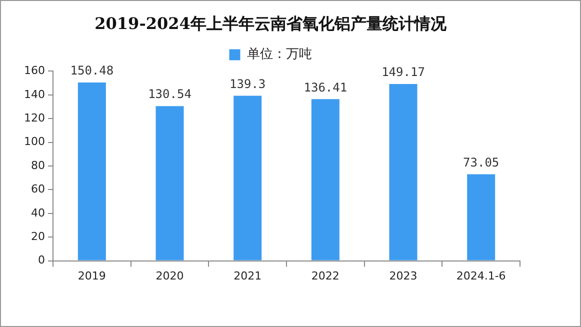 This screenshot has height=327, width=581. I want to click on x-tick-label: 2024.1-6, so click(481, 275).